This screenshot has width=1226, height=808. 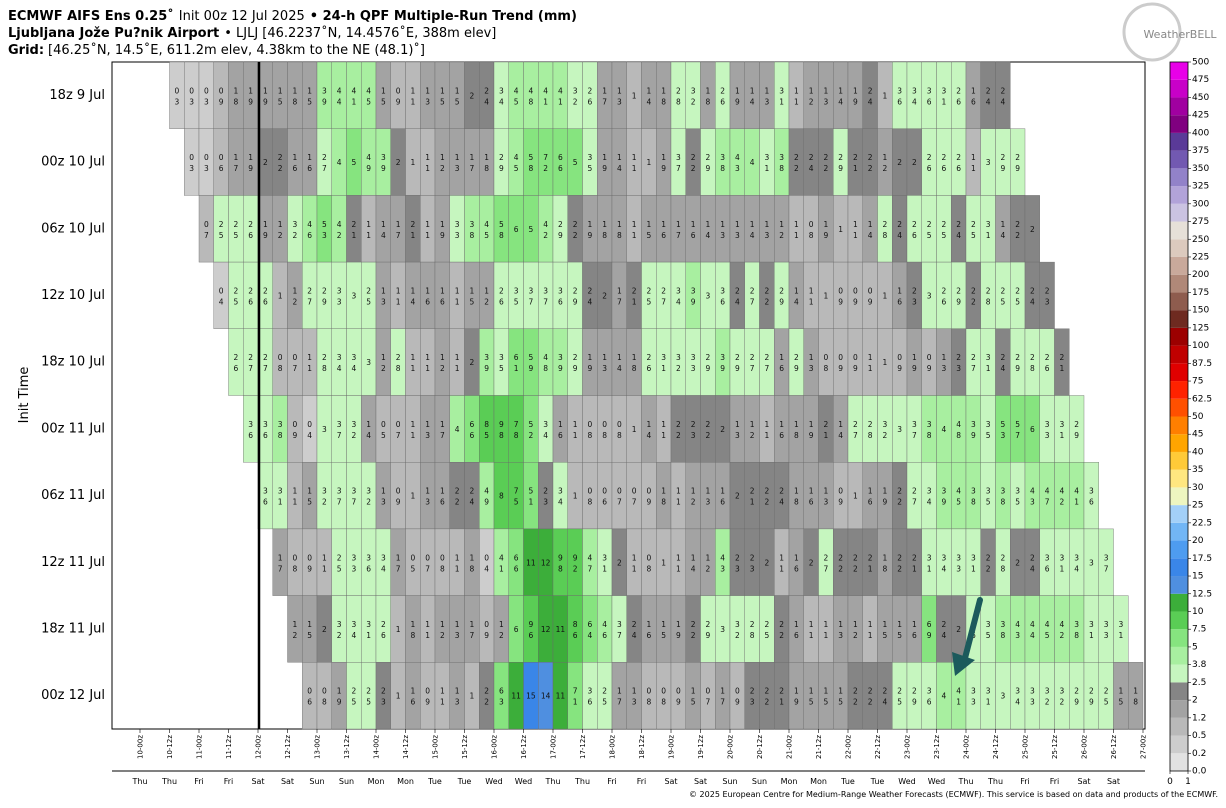 What do you see at coordinates (383, 435) in the screenshot?
I see `cell-digit: 5` at bounding box center [383, 435].